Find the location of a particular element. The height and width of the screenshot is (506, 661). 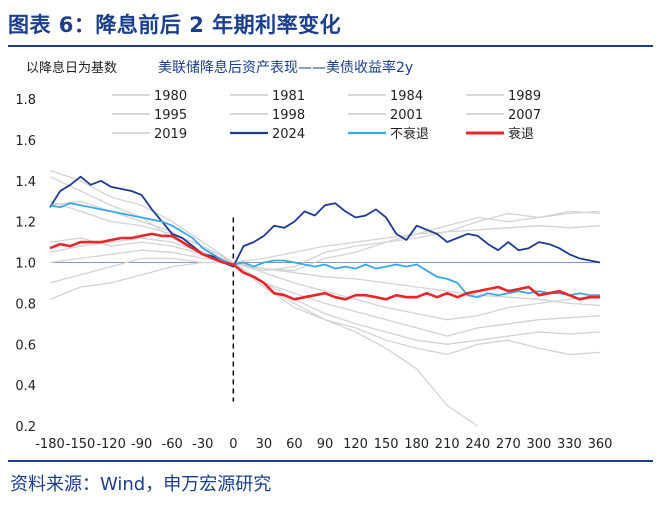

x-tick-label-2: -120 is located at coordinates (111, 444).